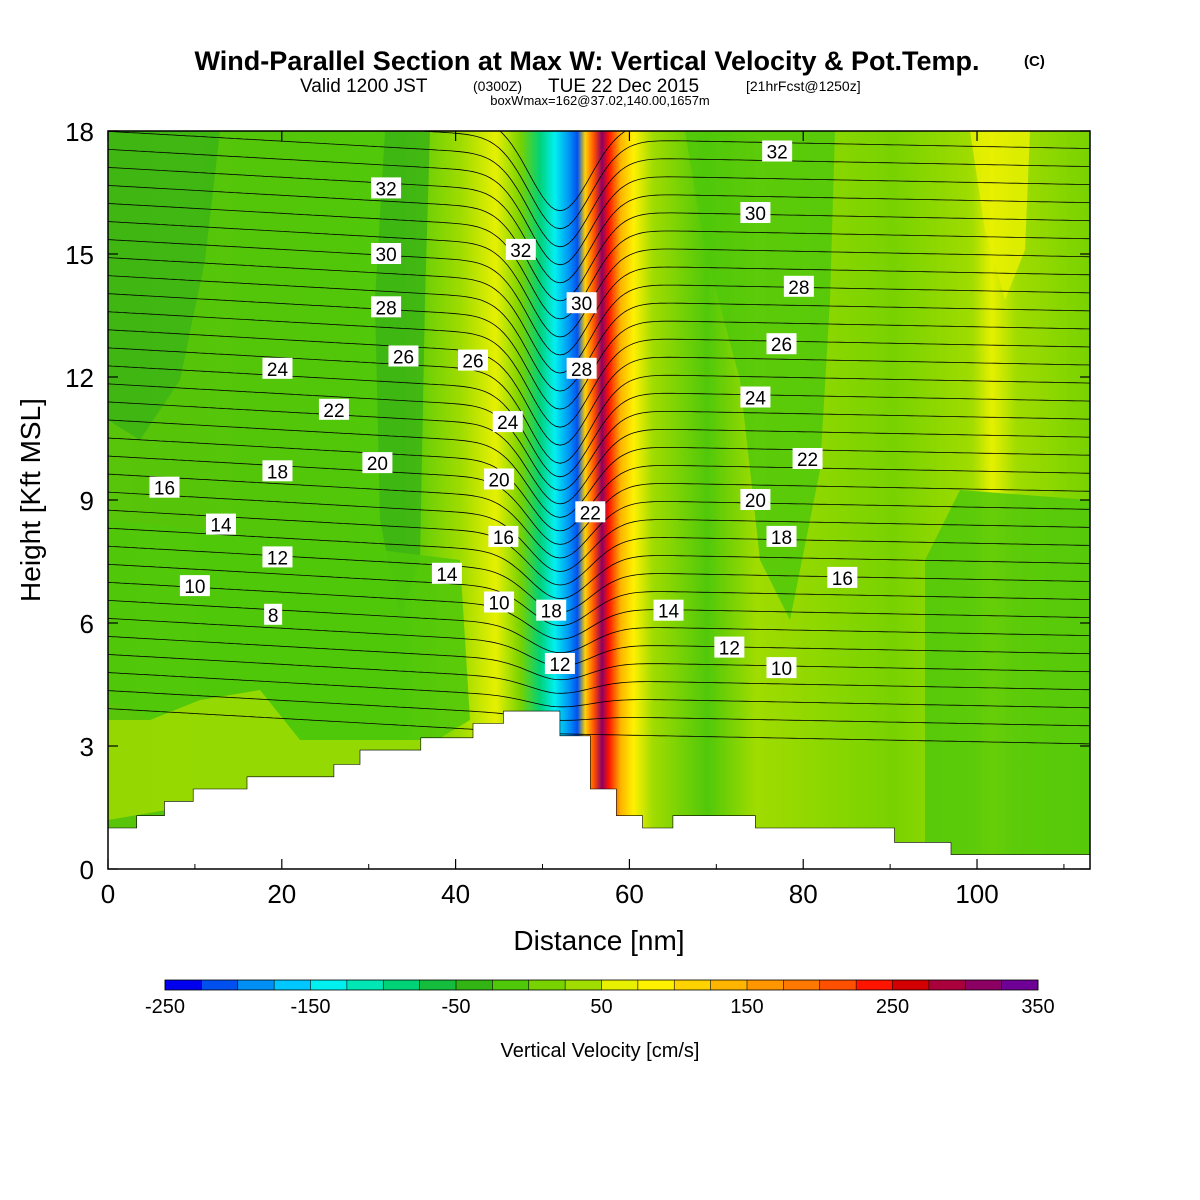  Describe the element at coordinates (803, 894) in the screenshot. I see `x-tick-label: 80` at that location.